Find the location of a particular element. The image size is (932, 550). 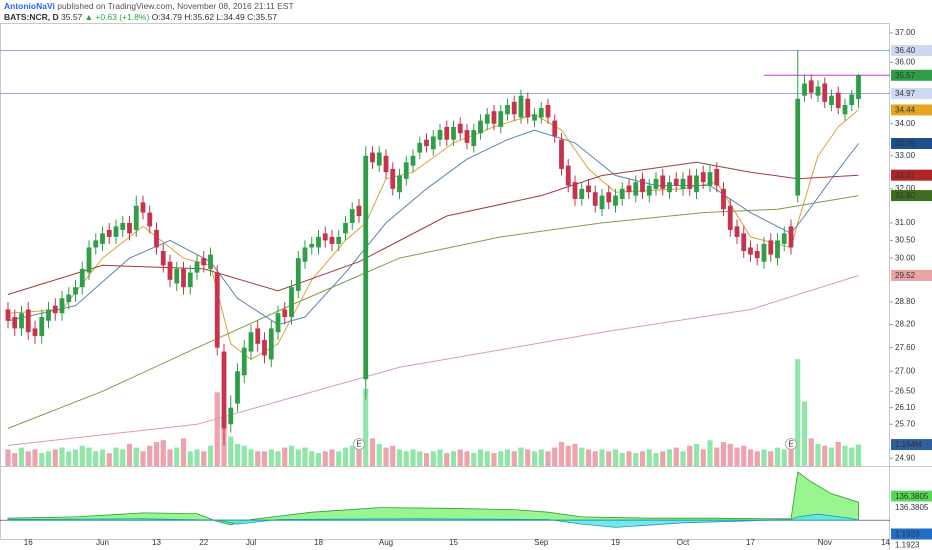

price: 35.57 is located at coordinates (72, 17).